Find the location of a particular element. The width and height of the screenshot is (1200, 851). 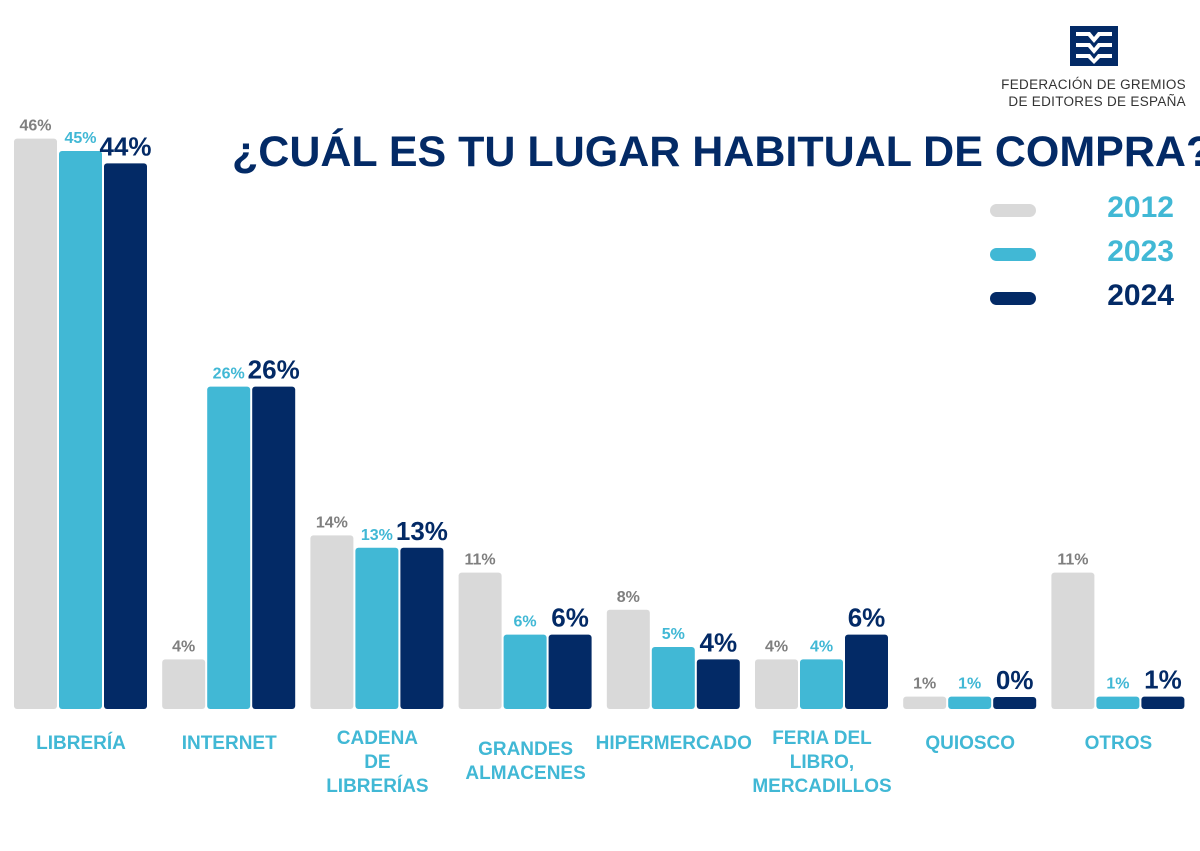

data-label-2012-3: 11% is located at coordinates (480, 560).